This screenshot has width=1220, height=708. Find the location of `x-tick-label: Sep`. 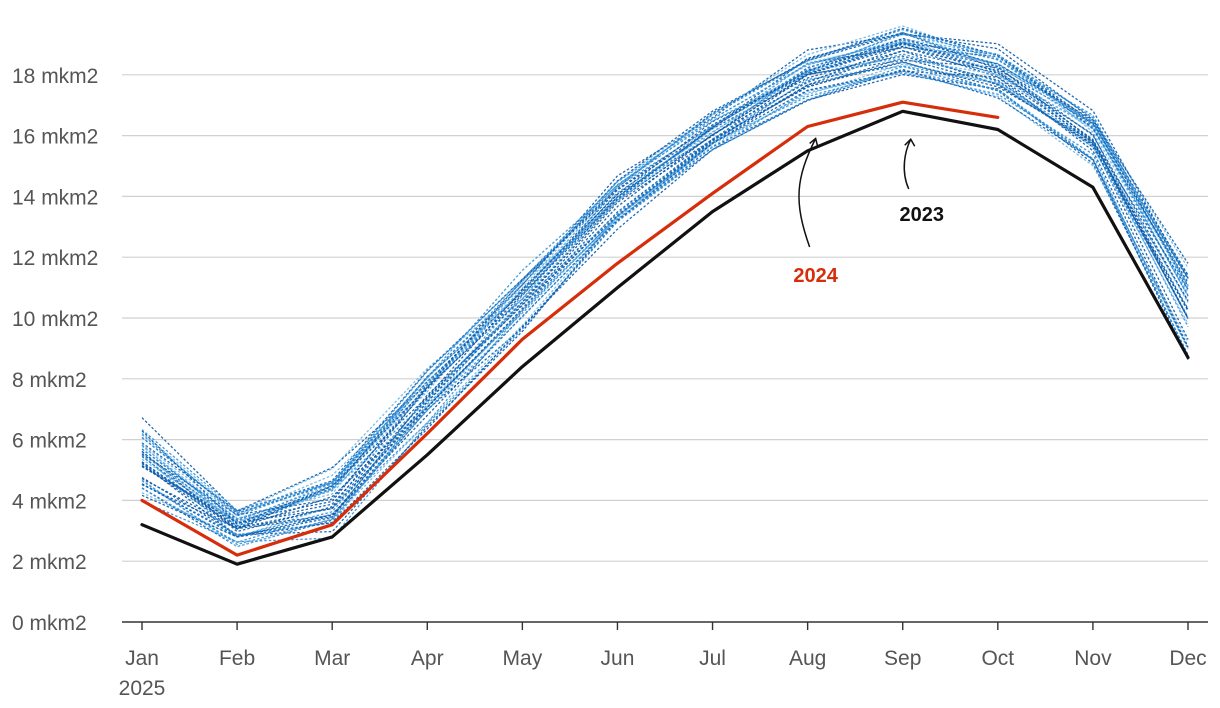

x-tick-label: Sep is located at coordinates (902, 658).